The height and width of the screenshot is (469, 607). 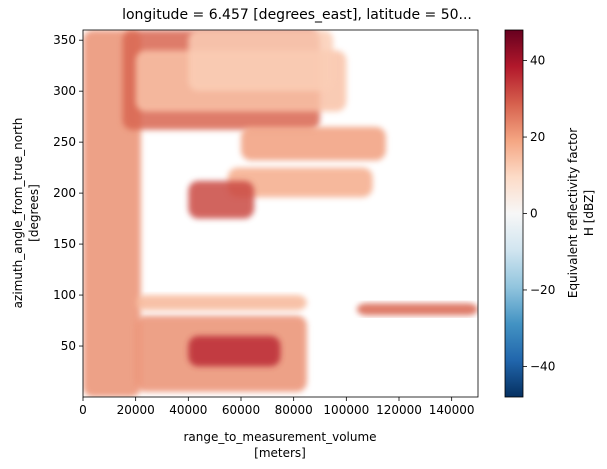 I want to click on y-axis-ticks: 50 100 150 200 250 300 350, so click(x=68, y=193).